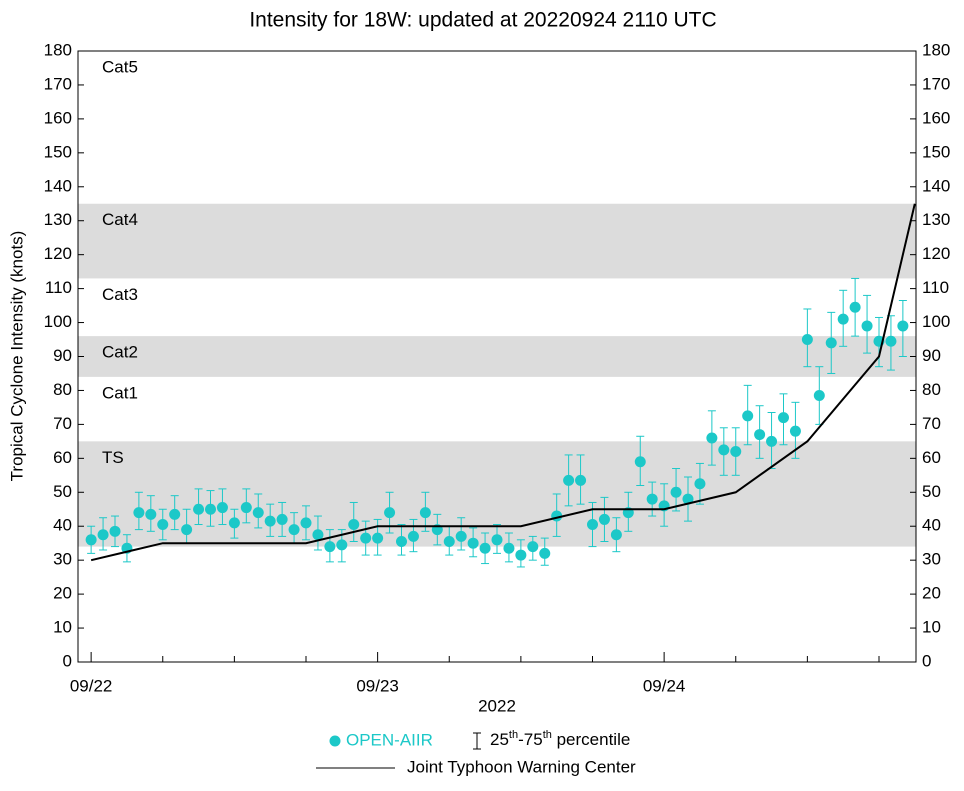  Describe the element at coordinates (58, 185) in the screenshot. I see `y-tick-label: 140` at that location.